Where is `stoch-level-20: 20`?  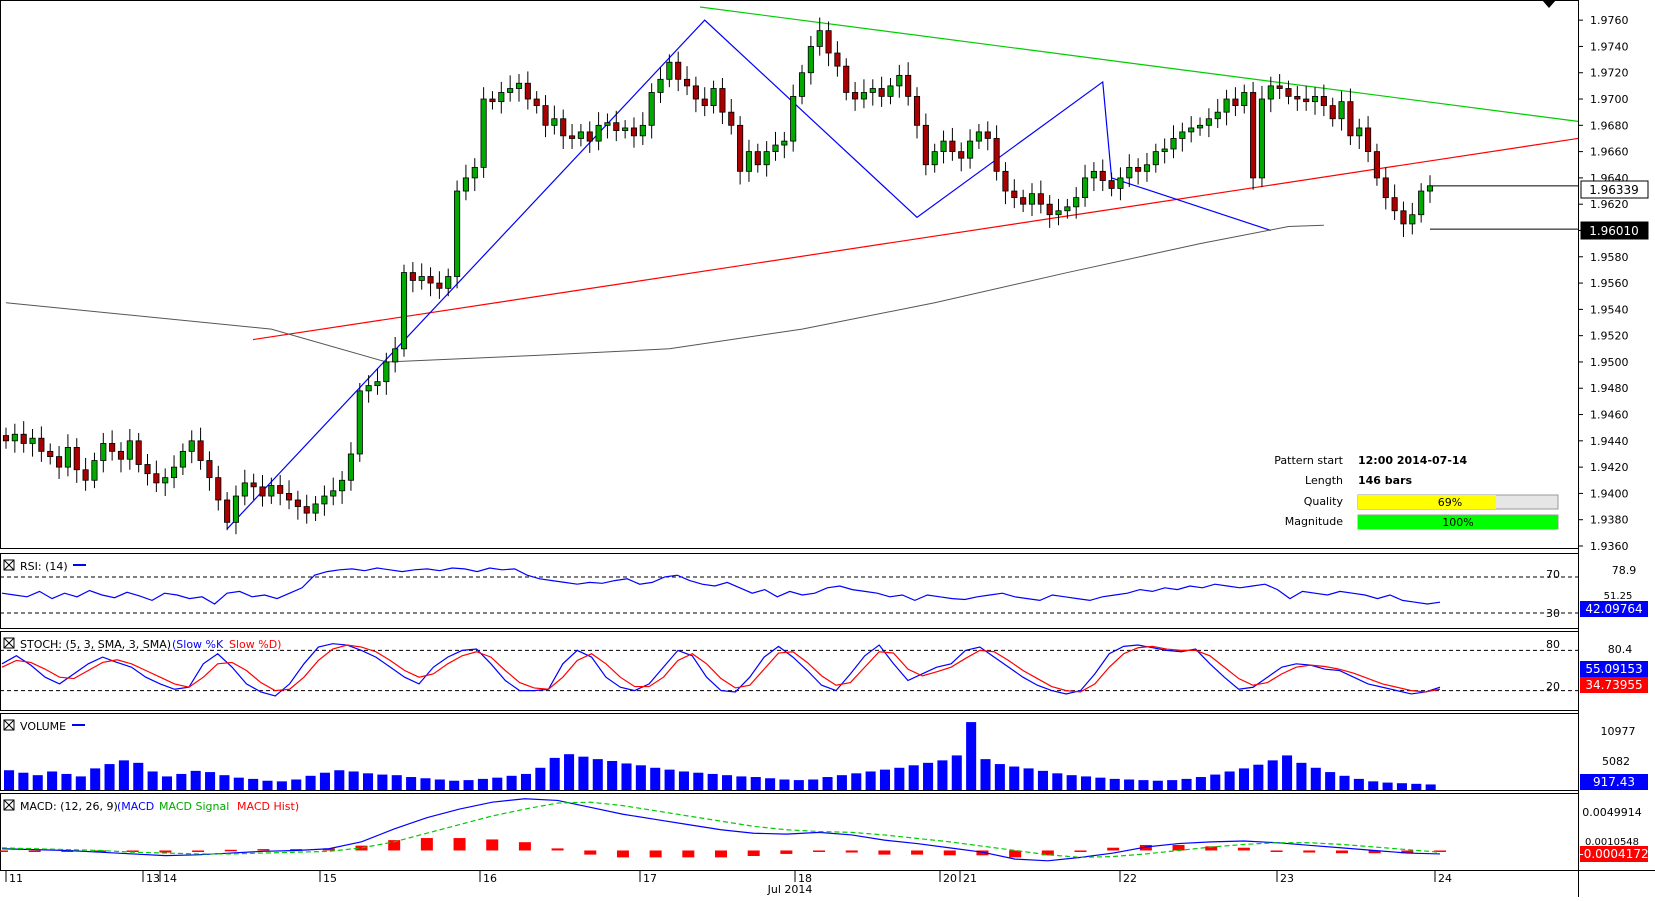 stoch-level-20: 20 is located at coordinates (1553, 686).